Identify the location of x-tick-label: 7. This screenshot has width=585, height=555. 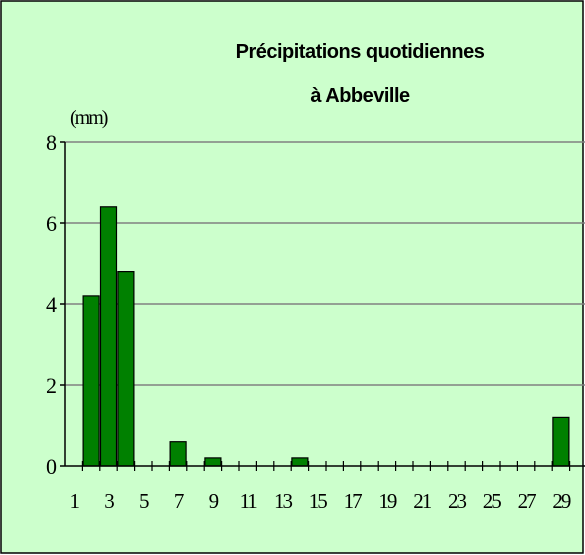
(179, 501).